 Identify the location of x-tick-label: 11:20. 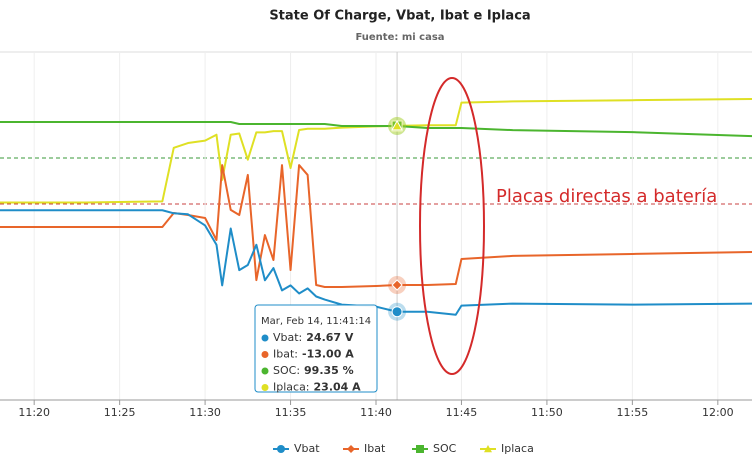
(34, 412).